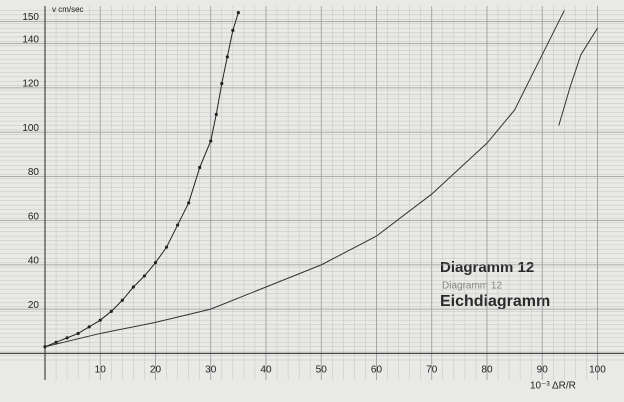 The image size is (624, 402). I want to click on y-axis-label: v cm/sec, so click(68, 9).